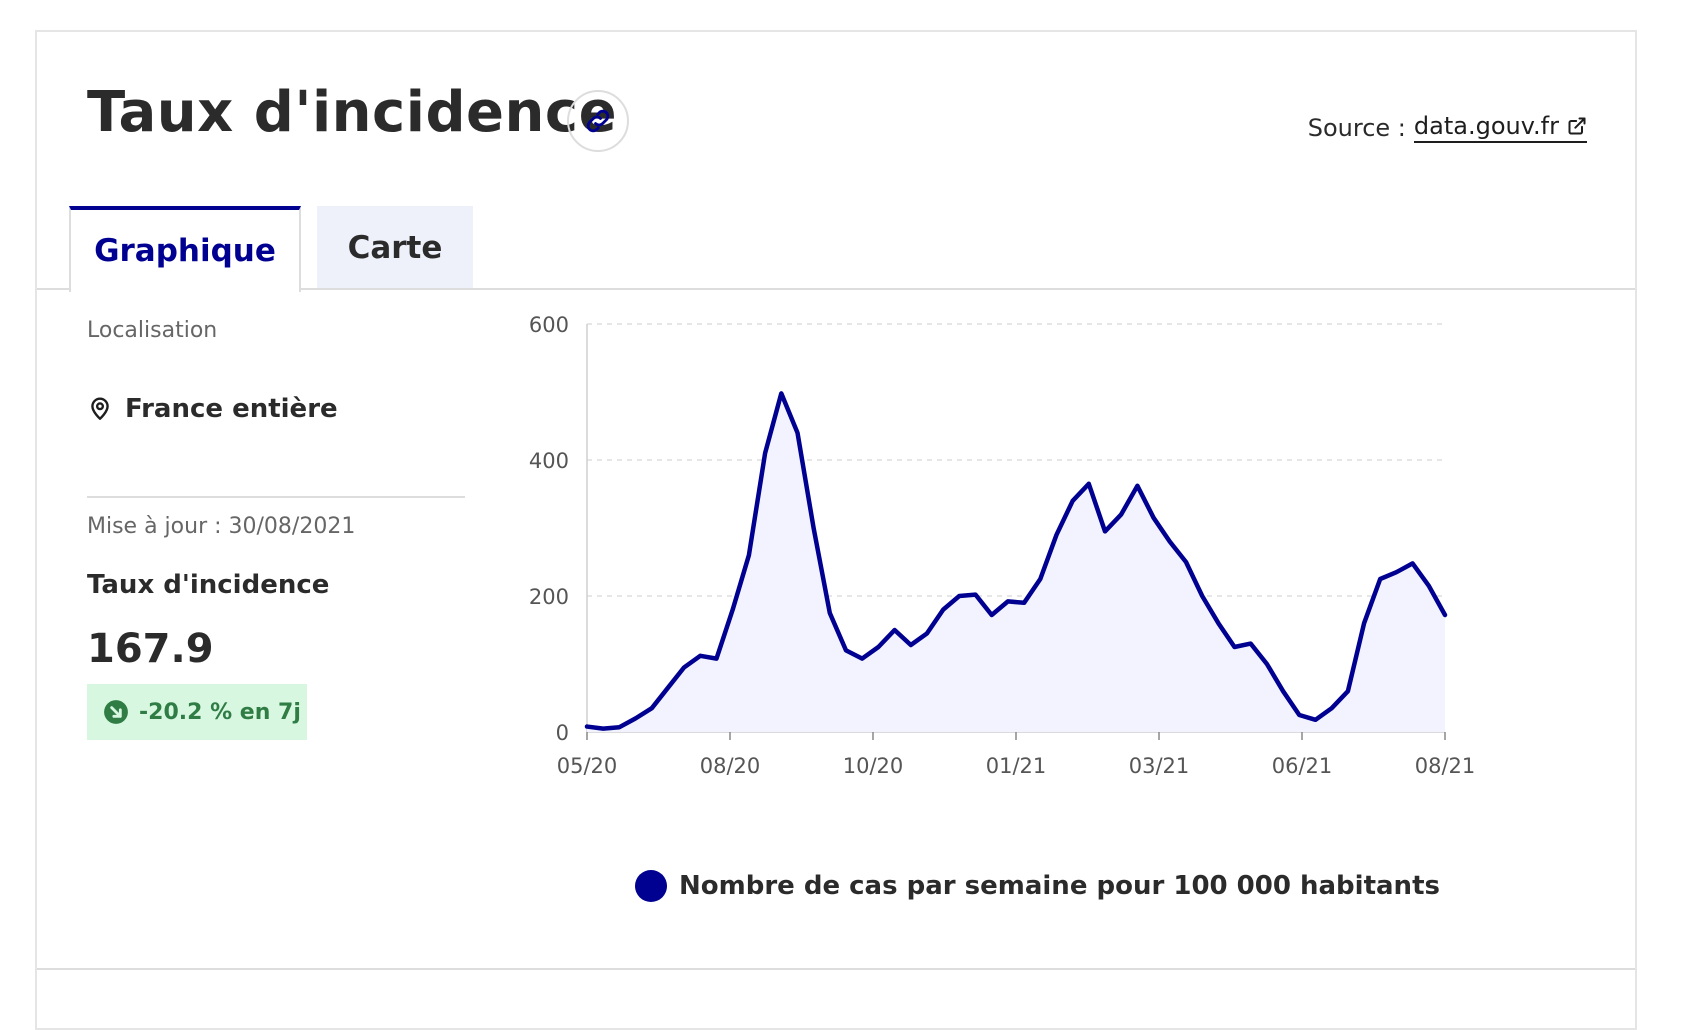 The width and height of the screenshot is (1682, 1030). What do you see at coordinates (152, 330) in the screenshot?
I see `location-label: Localisation` at bounding box center [152, 330].